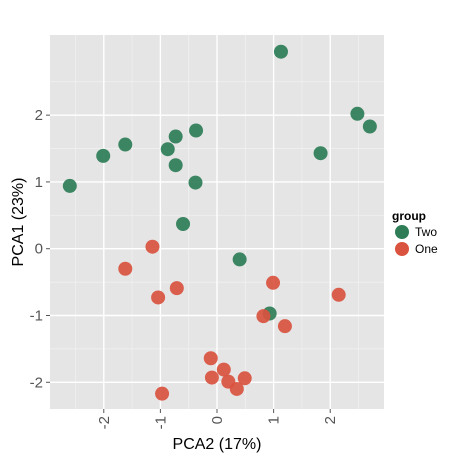 This screenshot has height=460, width=460. What do you see at coordinates (409, 216) in the screenshot?
I see `legend-title: group` at bounding box center [409, 216].